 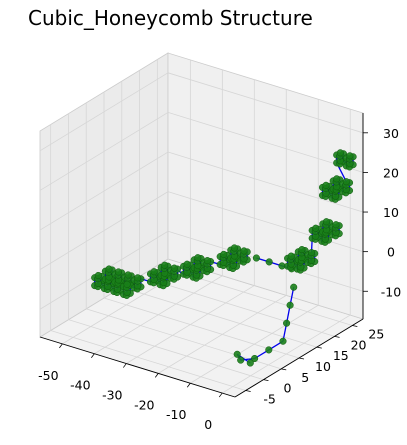 What do you see at coordinates (305, 377) in the screenshot?
I see `y-tick-label: 5` at bounding box center [305, 377].